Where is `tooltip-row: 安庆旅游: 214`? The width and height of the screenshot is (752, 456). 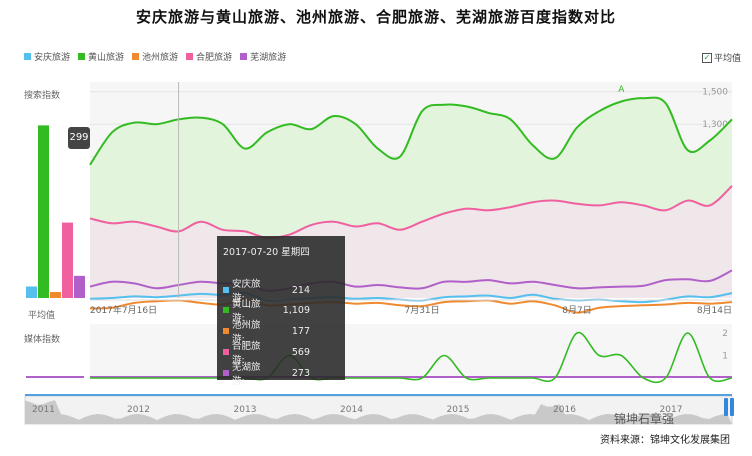
tooltip-row: 安庆旅游: 214 is located at coordinates (266, 290).